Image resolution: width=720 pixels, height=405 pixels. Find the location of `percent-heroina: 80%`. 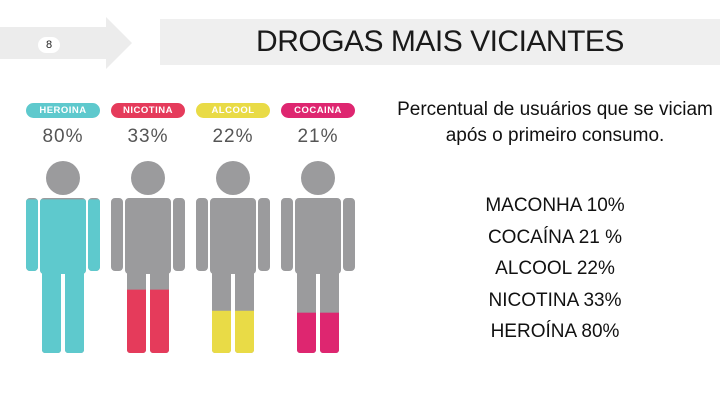

percent-heroina: 80% is located at coordinates (63, 136).